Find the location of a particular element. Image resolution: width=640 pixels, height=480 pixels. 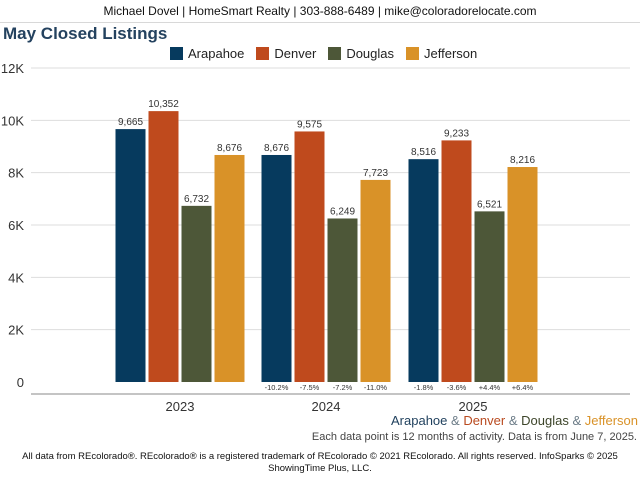

bar-jefferson-2023 is located at coordinates (229, 268).